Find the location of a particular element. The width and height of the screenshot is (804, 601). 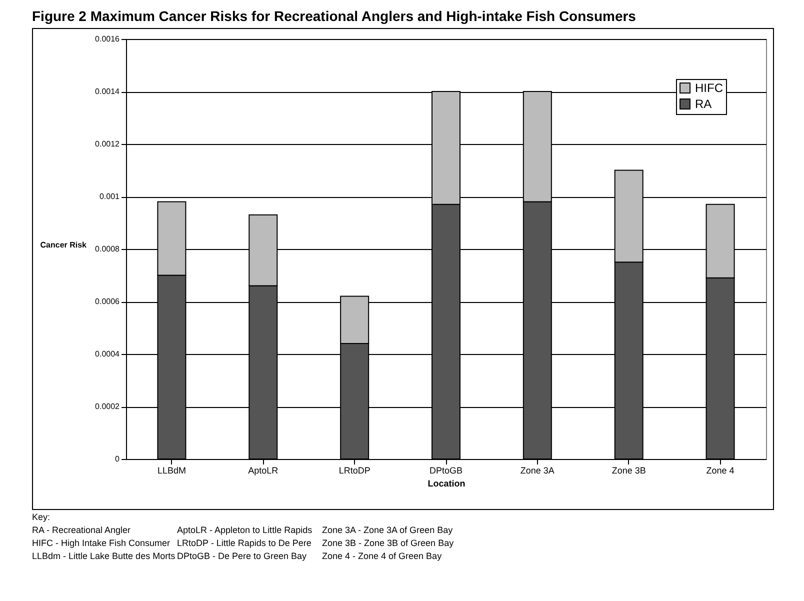

text: RA - Recreational Angler is located at coordinates (82, 530).